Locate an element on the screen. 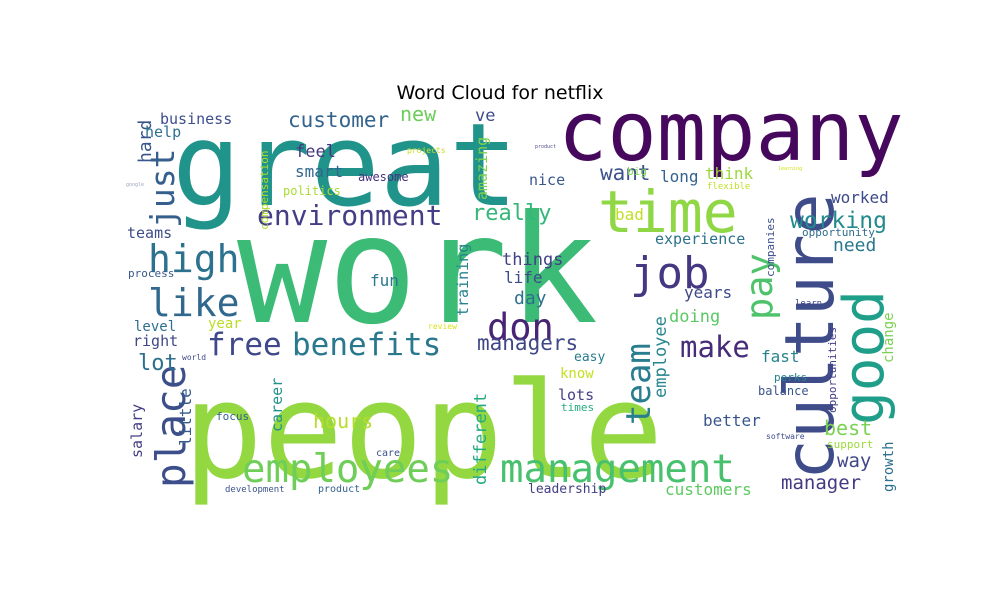  word-projects: projects is located at coordinates (426, 150).